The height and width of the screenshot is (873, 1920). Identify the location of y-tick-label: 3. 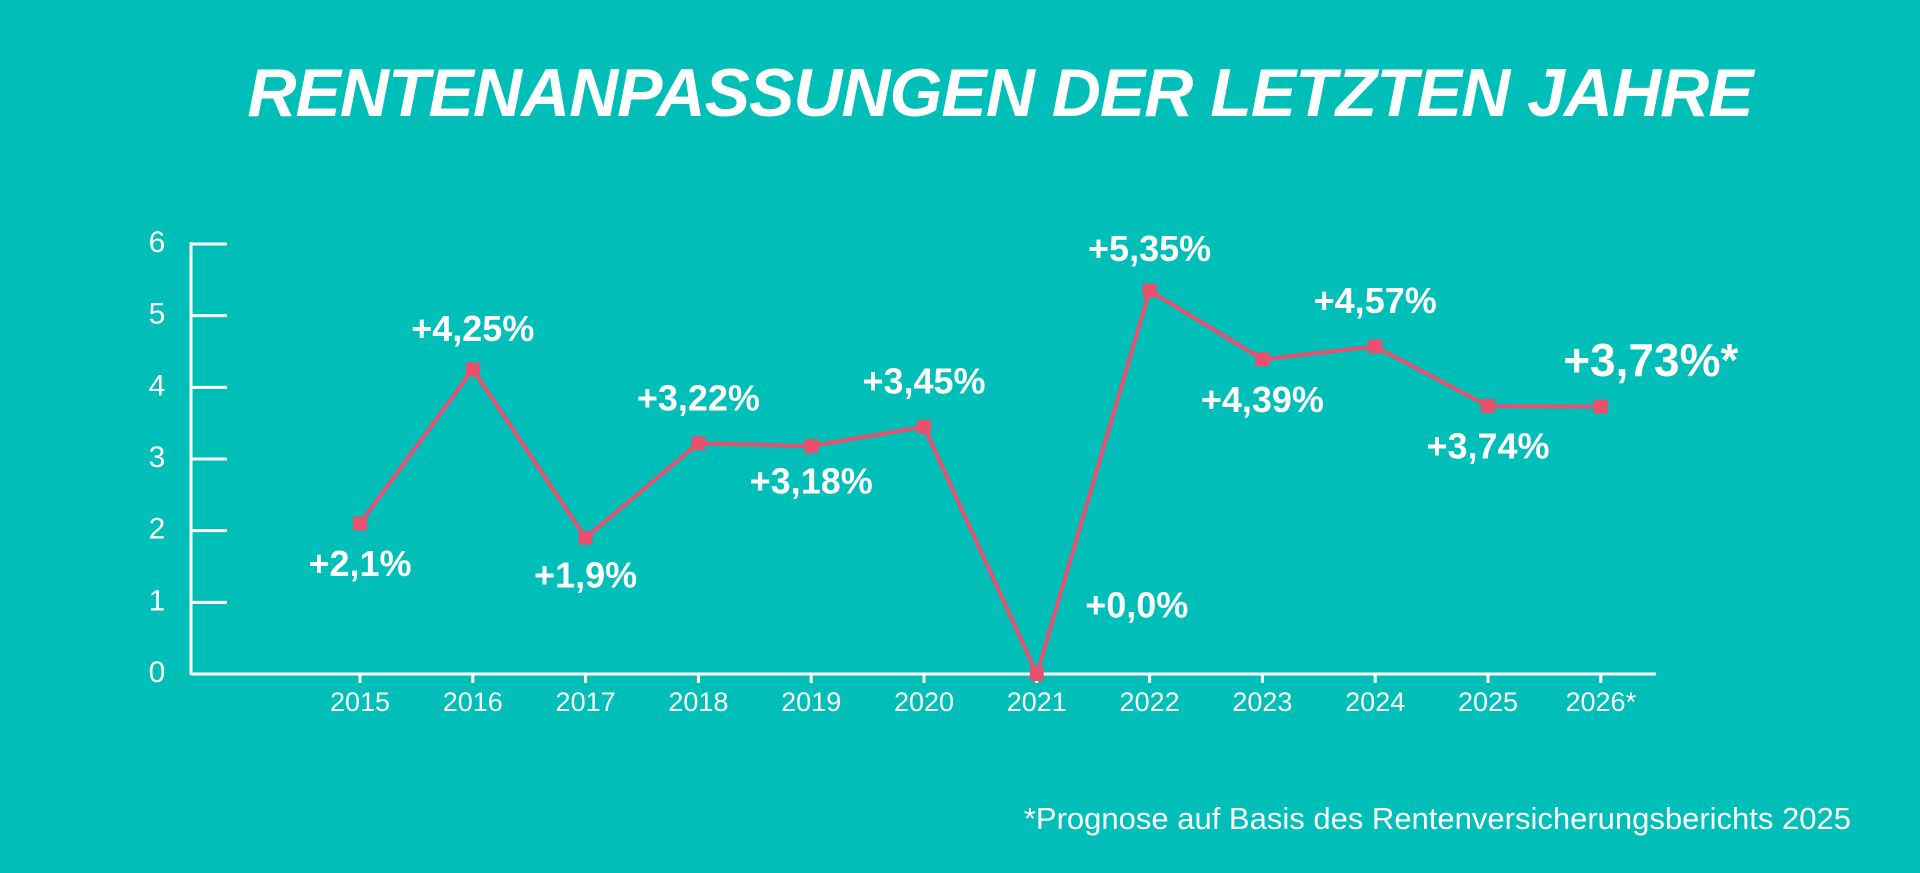
(157, 457).